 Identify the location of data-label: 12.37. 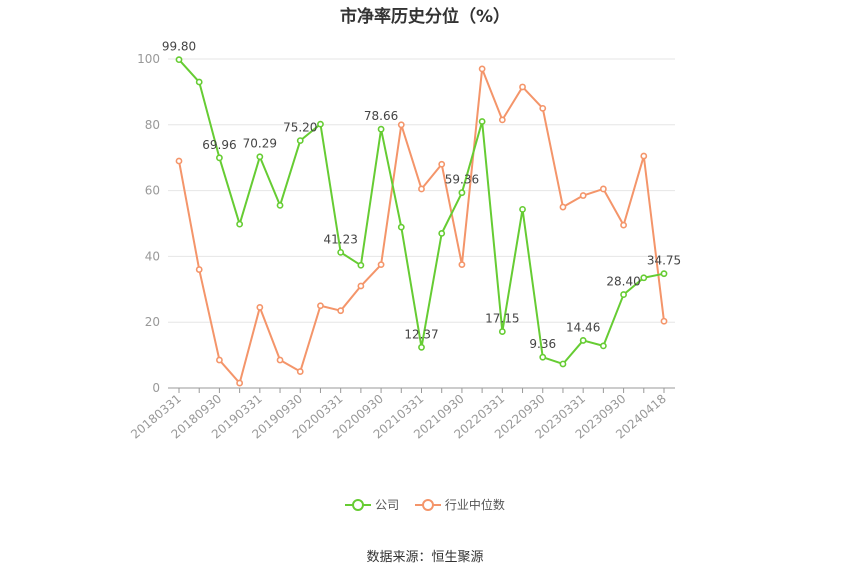
(421, 334).